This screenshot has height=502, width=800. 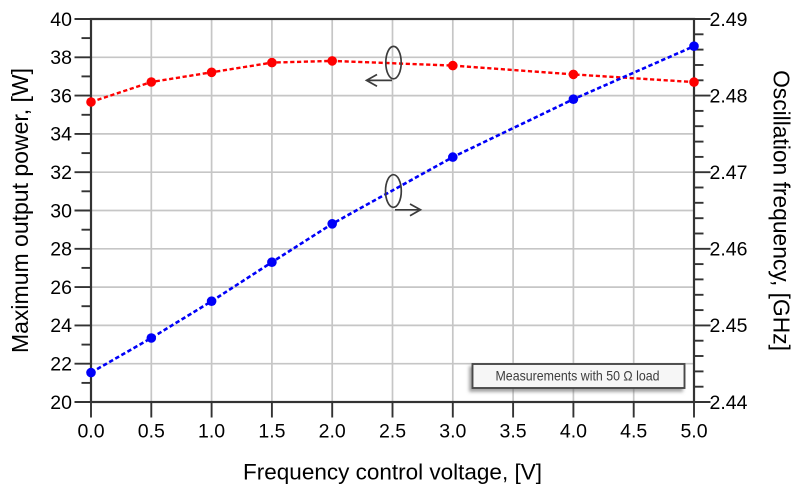 I want to click on svg-text: 2.49, so click(x=729, y=20).